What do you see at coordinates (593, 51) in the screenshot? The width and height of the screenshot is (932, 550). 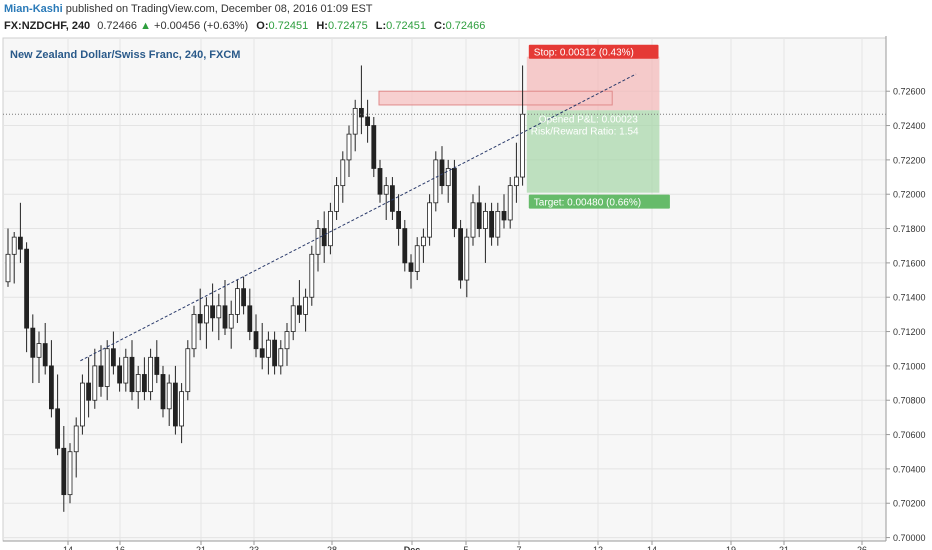 I see `stop-label-bg` at bounding box center [593, 51].